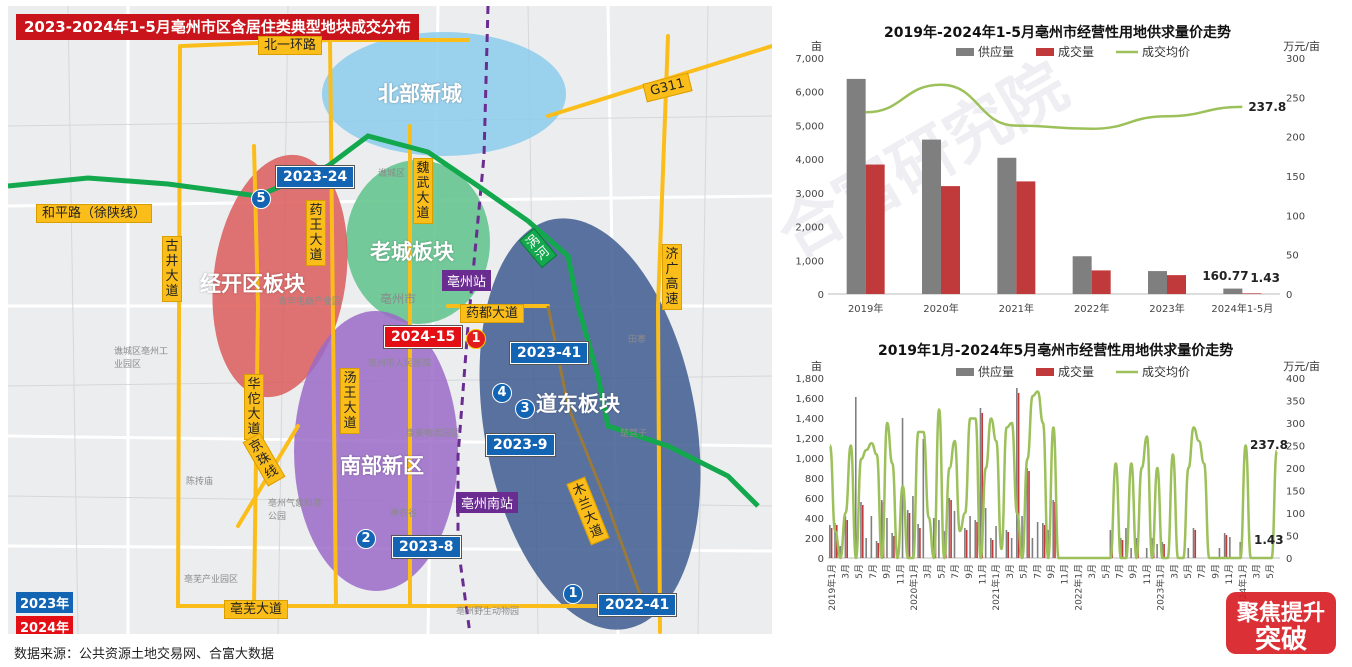  I want to click on zone-north-shape, so click(444, 94).